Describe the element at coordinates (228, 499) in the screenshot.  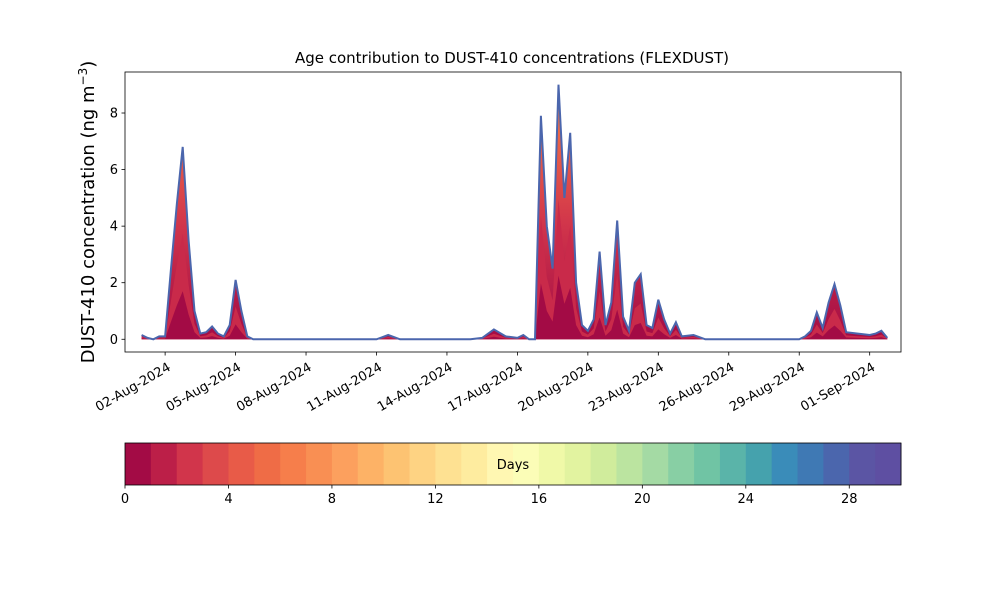
I see `colorbar-tick-label: 4` at that location.